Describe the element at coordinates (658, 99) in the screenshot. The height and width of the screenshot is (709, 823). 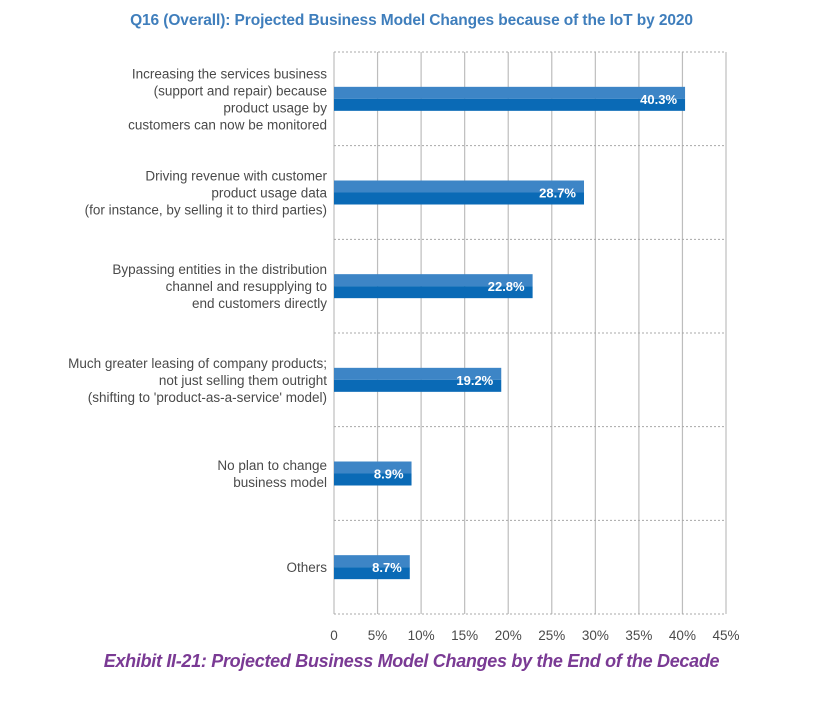
I see `data-label: 40.3%` at that location.